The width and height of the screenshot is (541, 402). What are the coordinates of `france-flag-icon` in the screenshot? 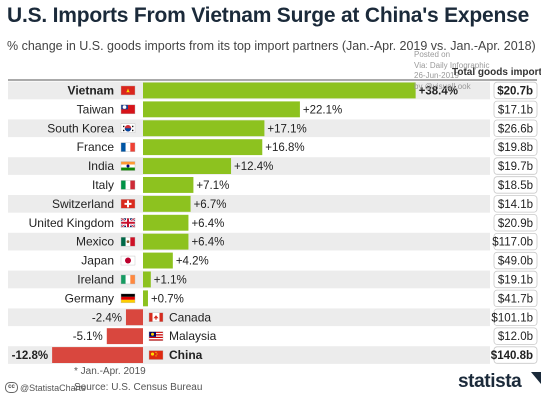 It's located at (128, 147).